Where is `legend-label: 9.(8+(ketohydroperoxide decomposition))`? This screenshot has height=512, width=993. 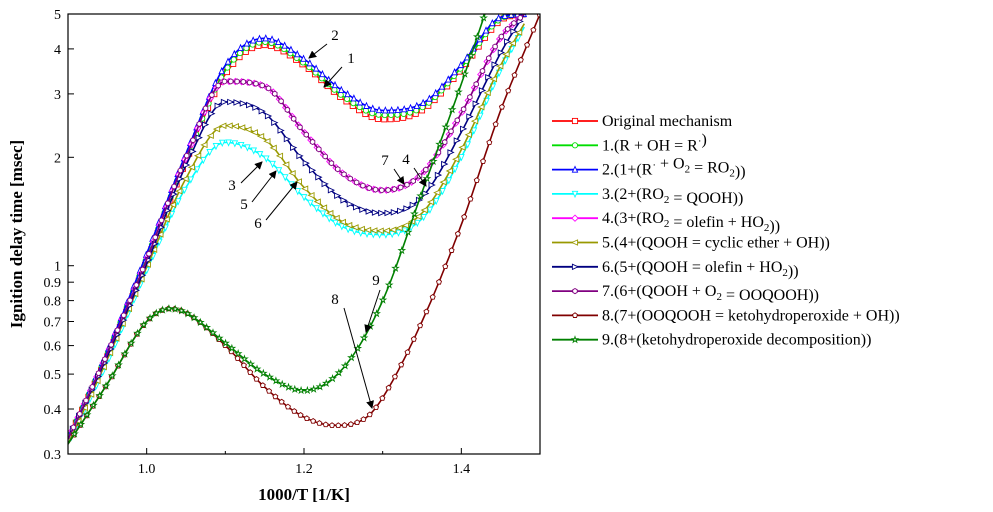
legend-label: 9.(8+(ketohydroperoxide decomposition)) is located at coordinates (736, 340).